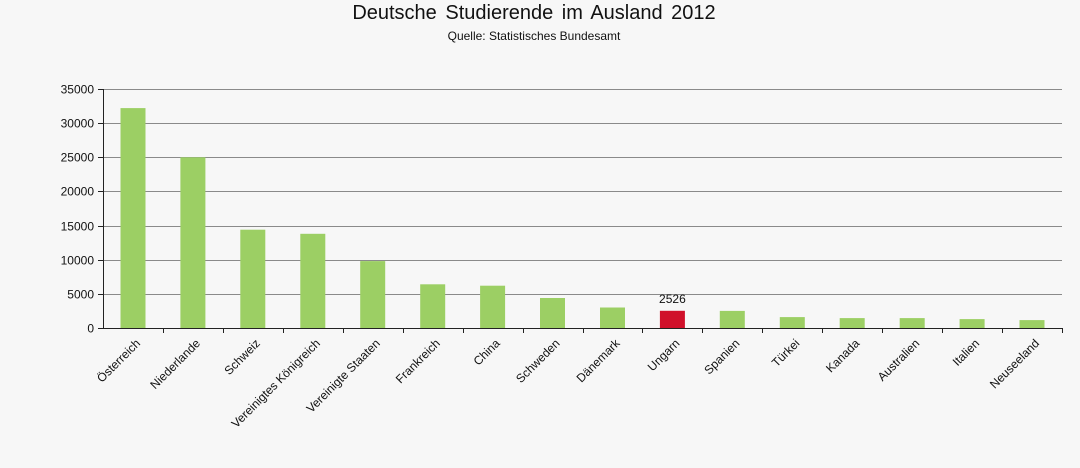 The image size is (1080, 468). I want to click on category-label: Kanada, so click(842, 355).